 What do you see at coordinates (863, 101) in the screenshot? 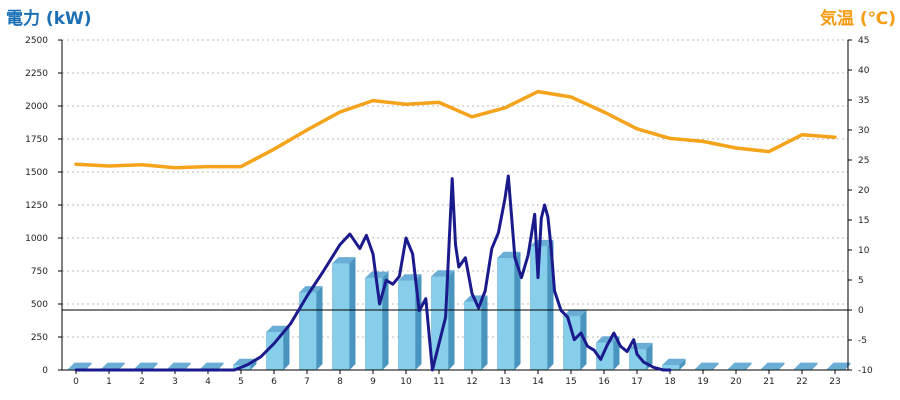
I see `y-right-tick-label: 35` at bounding box center [863, 101].